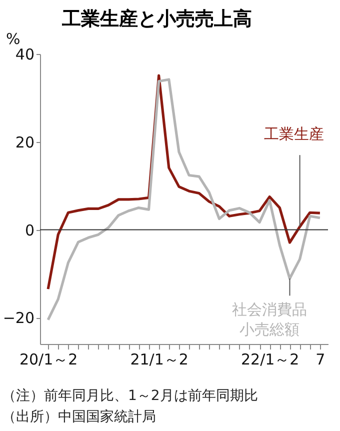 The height and width of the screenshot is (431, 340). What do you see at coordinates (48, 359) in the screenshot?
I see `x-tick-label: 20/1～2` at bounding box center [48, 359].